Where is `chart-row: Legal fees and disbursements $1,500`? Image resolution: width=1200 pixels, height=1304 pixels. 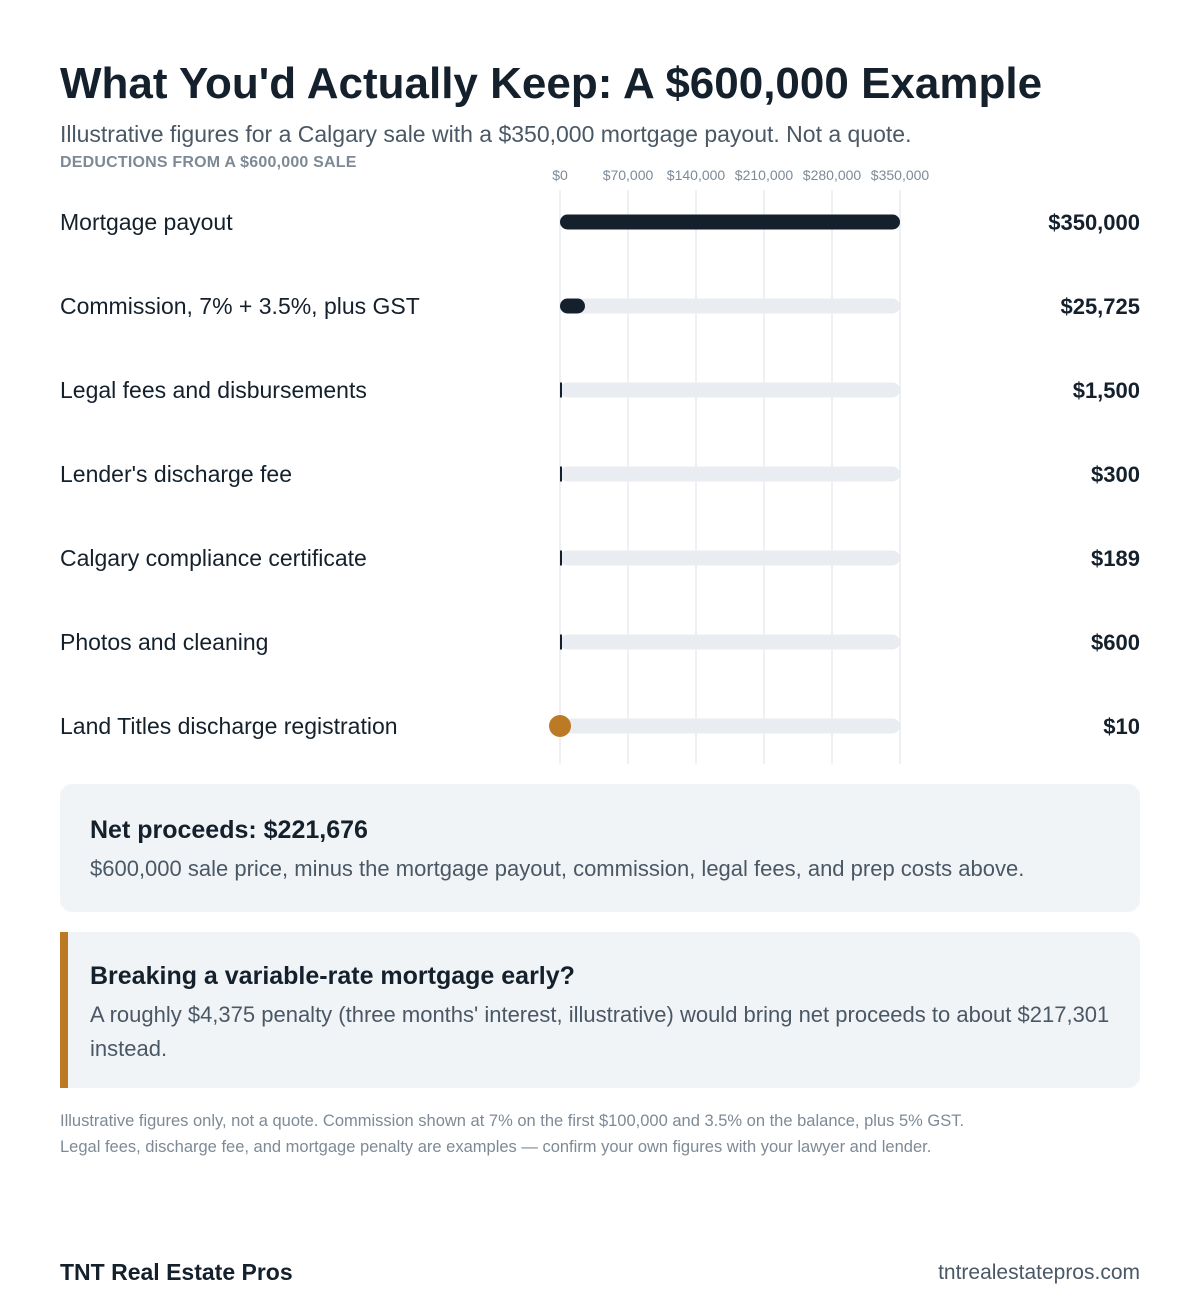
chart-row: Legal fees and disbursements $1,500 is located at coordinates (600, 390).